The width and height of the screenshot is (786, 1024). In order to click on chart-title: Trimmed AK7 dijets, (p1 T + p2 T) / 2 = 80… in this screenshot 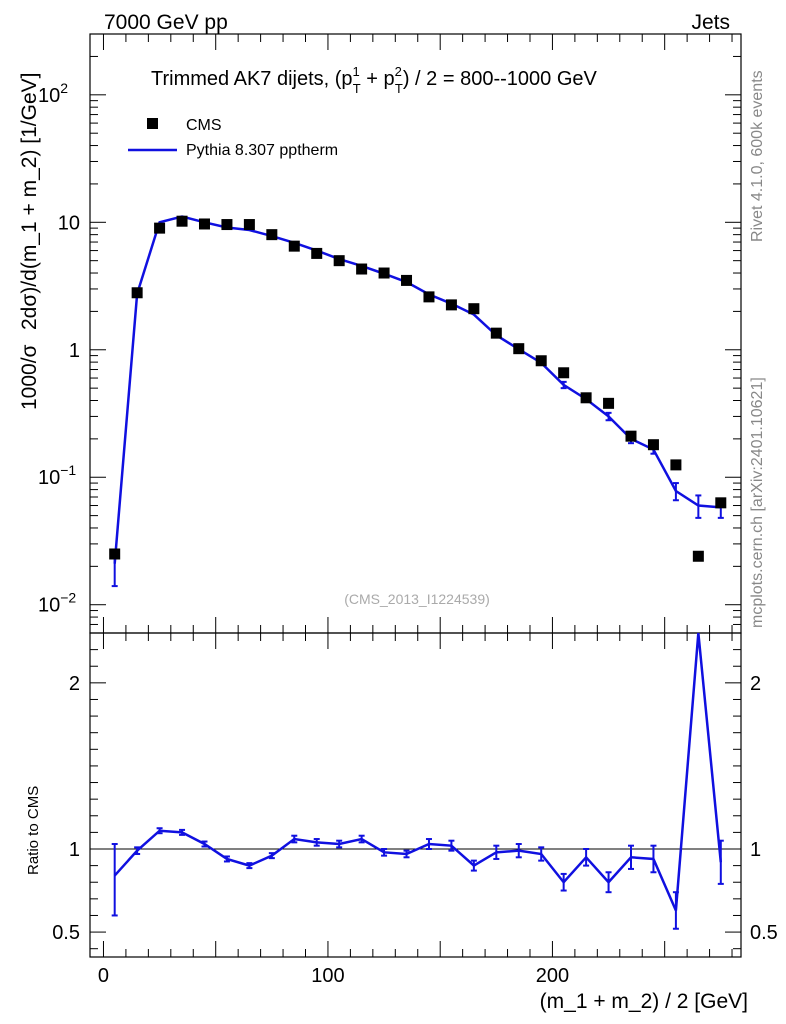, I will do `click(374, 80)`.